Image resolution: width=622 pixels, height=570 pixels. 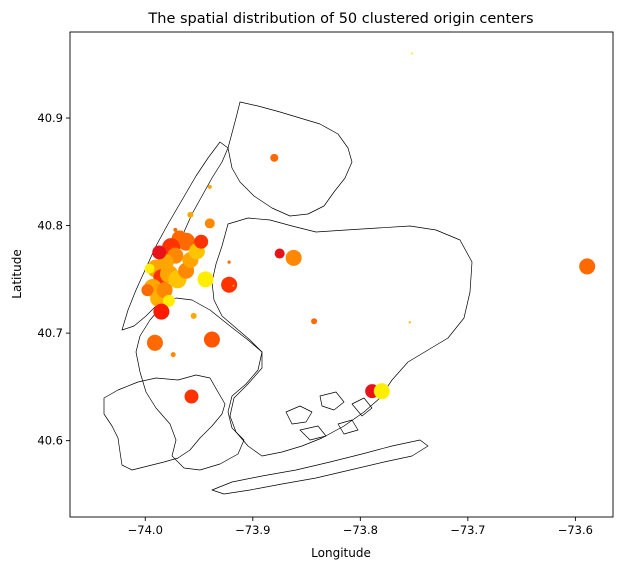 What do you see at coordinates (164, 422) in the screenshot?
I see `staten-island-outline` at bounding box center [164, 422].